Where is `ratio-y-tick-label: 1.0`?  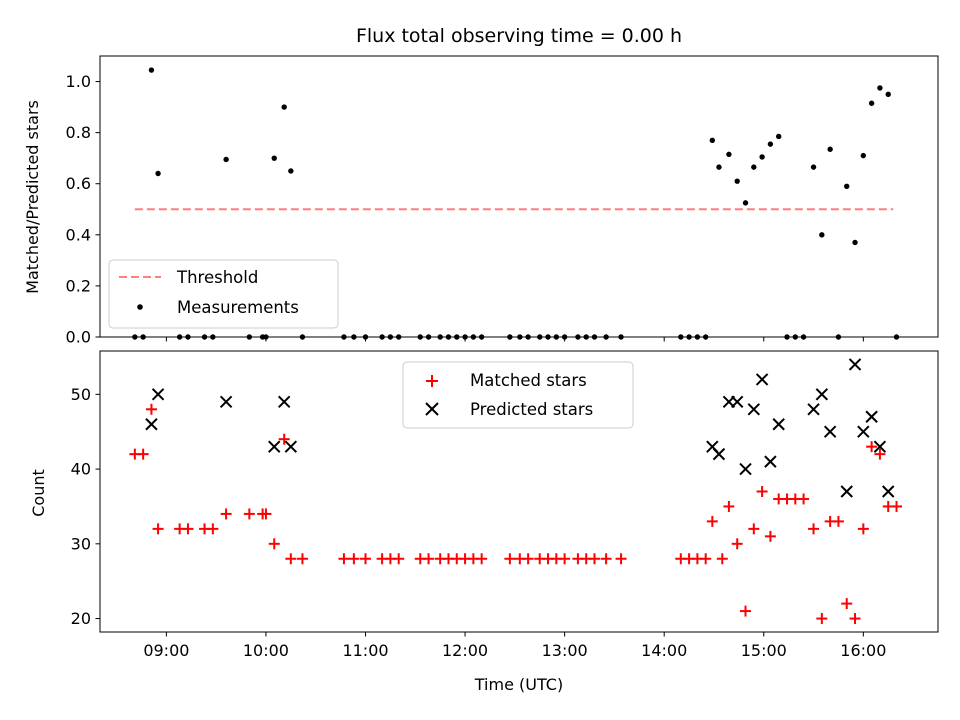
ratio-y-tick-label: 1.0 is located at coordinates (78, 81).